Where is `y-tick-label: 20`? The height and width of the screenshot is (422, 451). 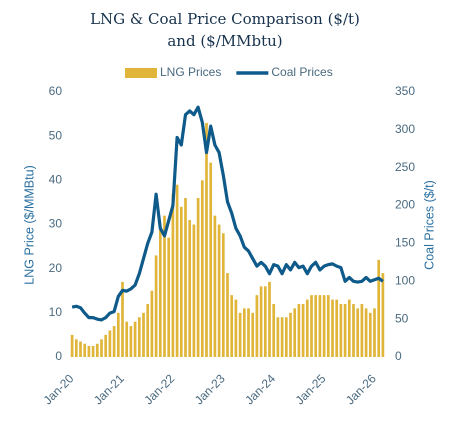
y-tick-label: 20 is located at coordinates (56, 268).